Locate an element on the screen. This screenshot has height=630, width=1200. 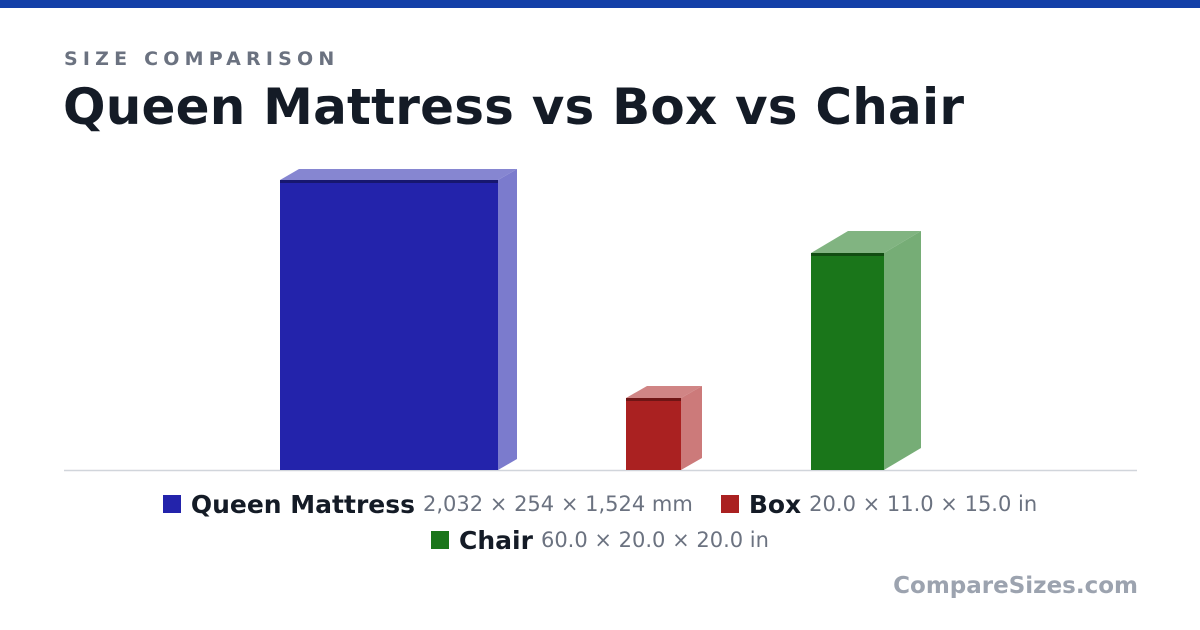
bar-side-box is located at coordinates (691, 428).